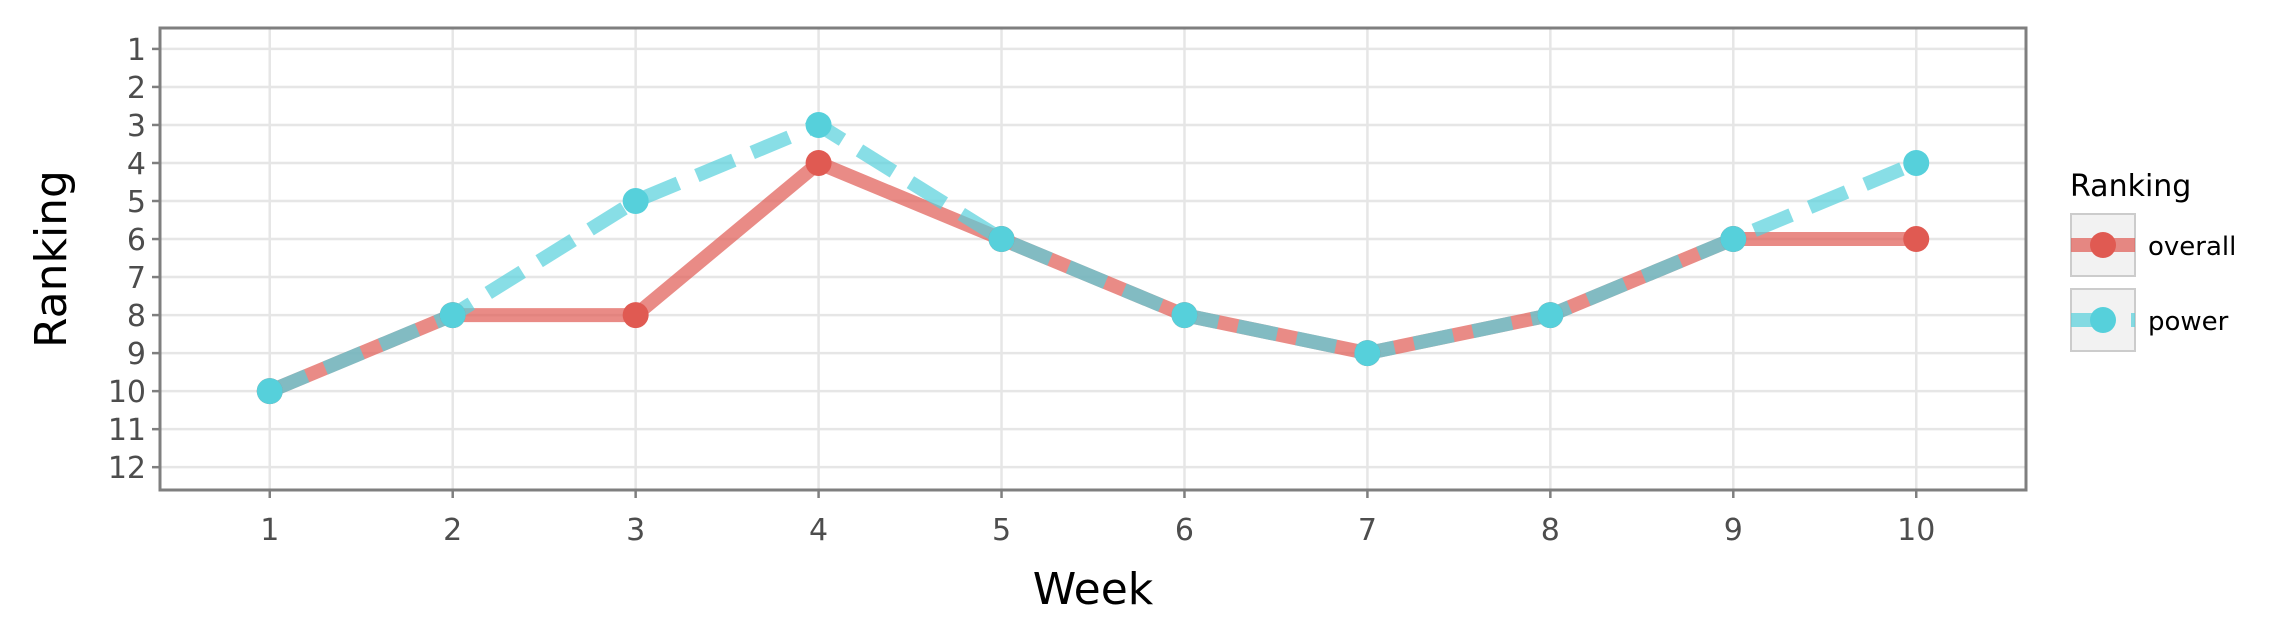  What do you see at coordinates (2192, 247) in the screenshot?
I see `legend-label: overall` at bounding box center [2192, 247].